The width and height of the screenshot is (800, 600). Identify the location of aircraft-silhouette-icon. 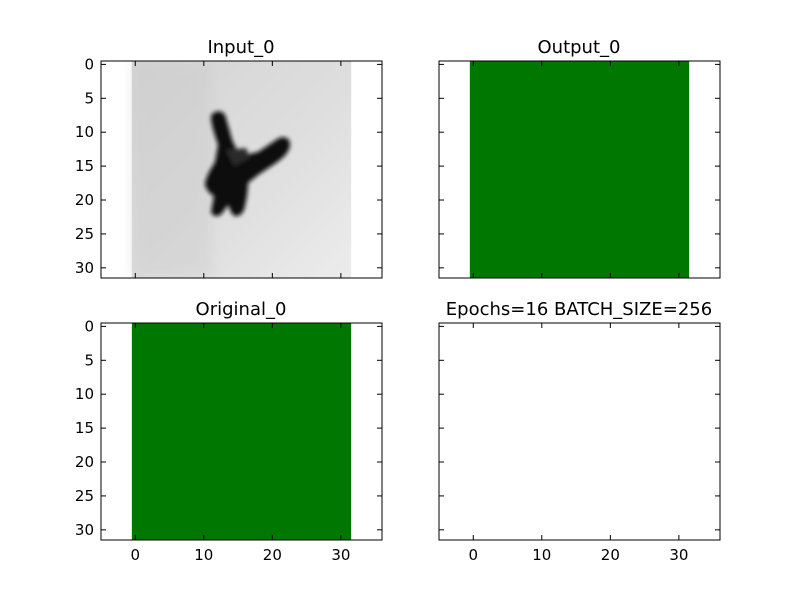
(247, 164).